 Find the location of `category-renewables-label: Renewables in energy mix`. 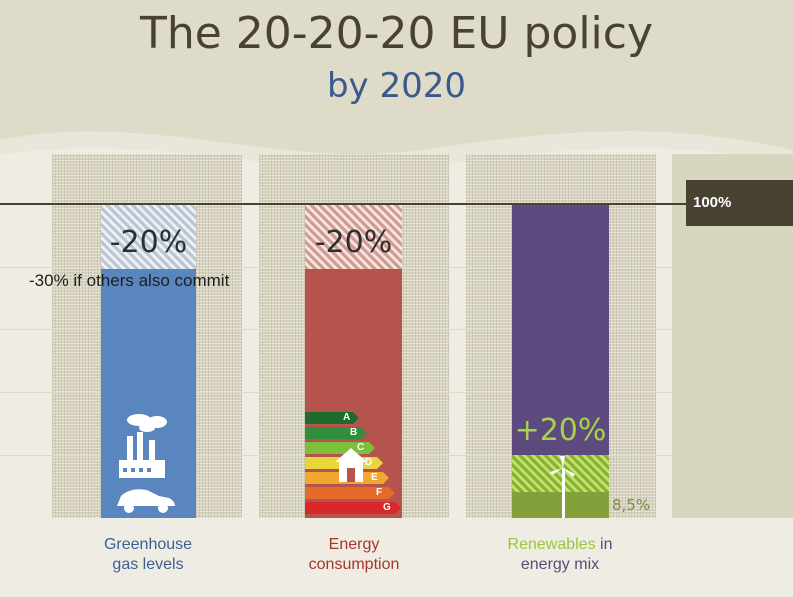

category-renewables-label: Renewables in energy mix is located at coordinates (560, 555).